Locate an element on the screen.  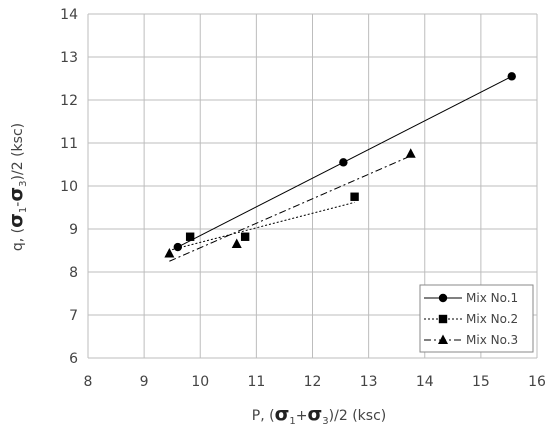
y-axis-ticks: 6 7 8 9 10 11 12 13 14 is located at coordinates (69, 187).